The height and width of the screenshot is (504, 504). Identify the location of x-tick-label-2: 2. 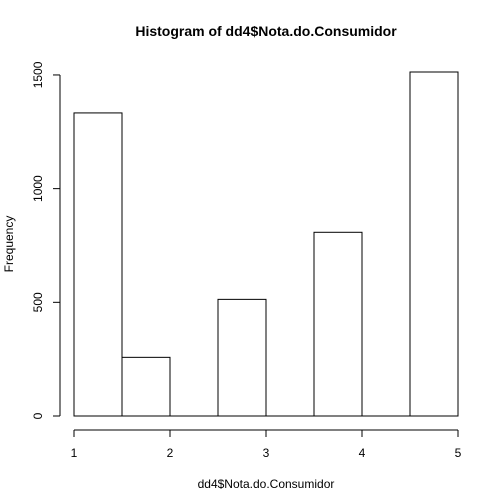
(170, 453).